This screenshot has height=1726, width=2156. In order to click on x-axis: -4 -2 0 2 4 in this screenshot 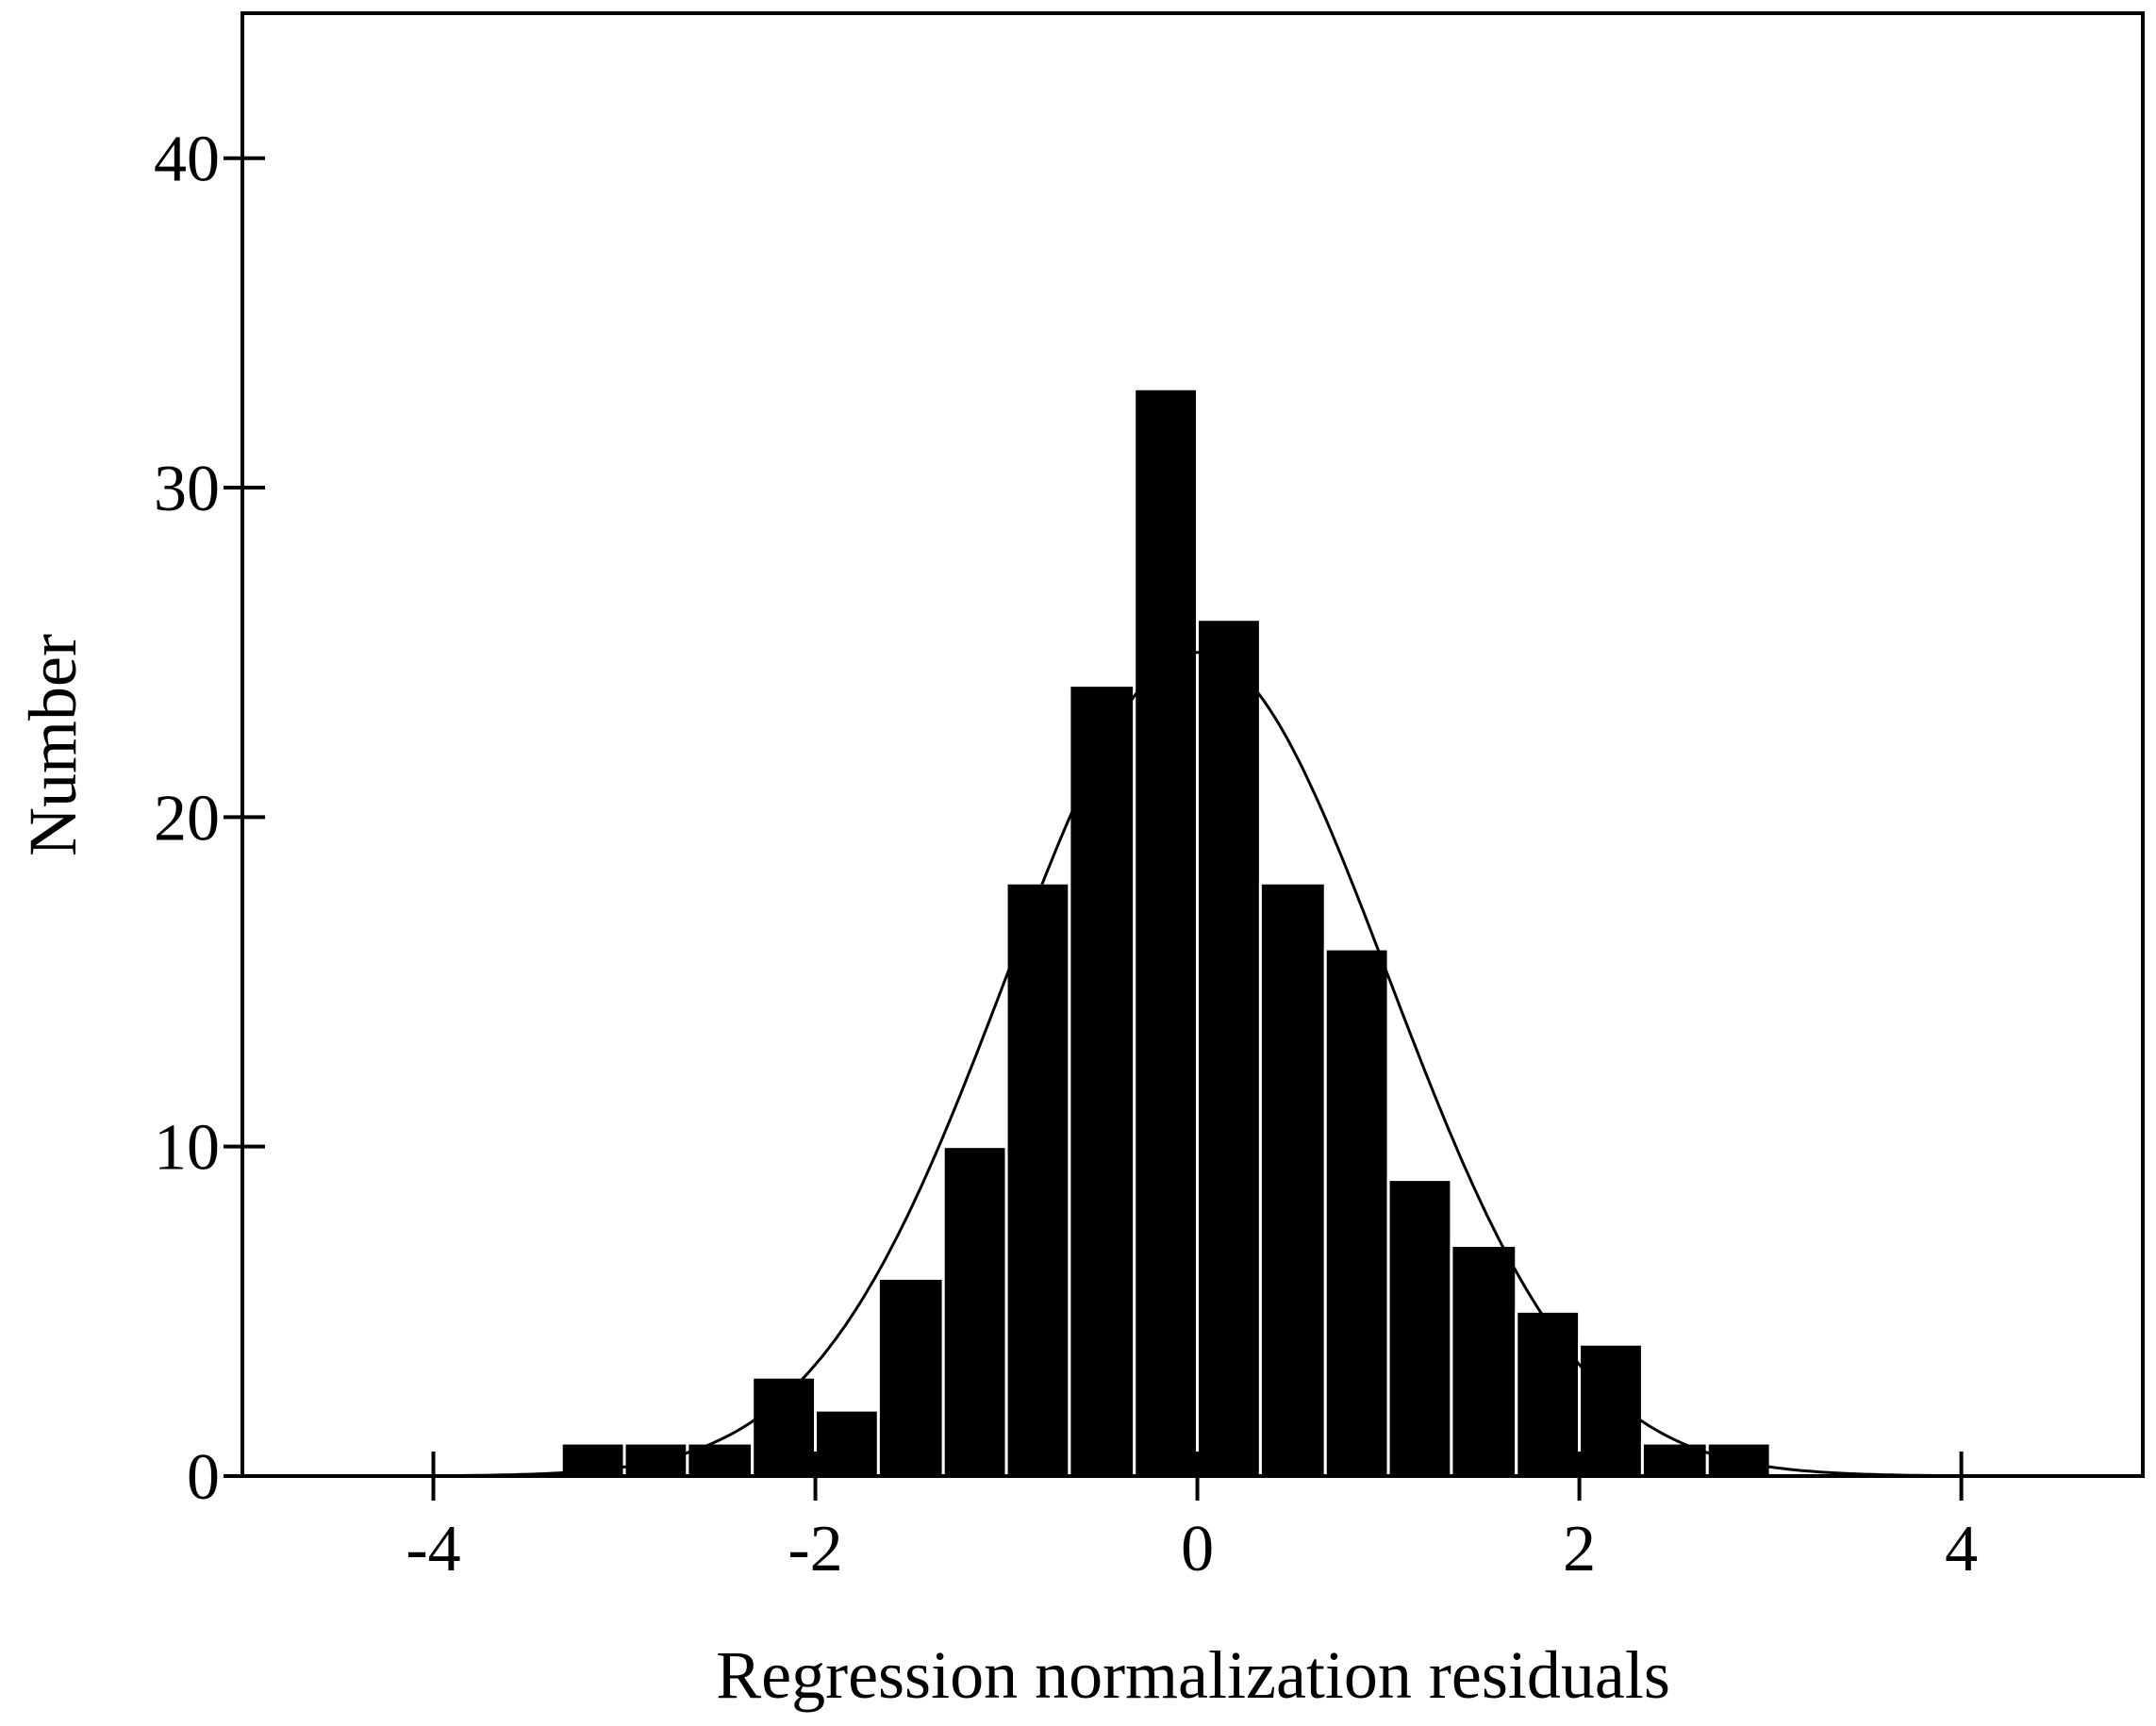, I will do `click(1192, 1518)`.